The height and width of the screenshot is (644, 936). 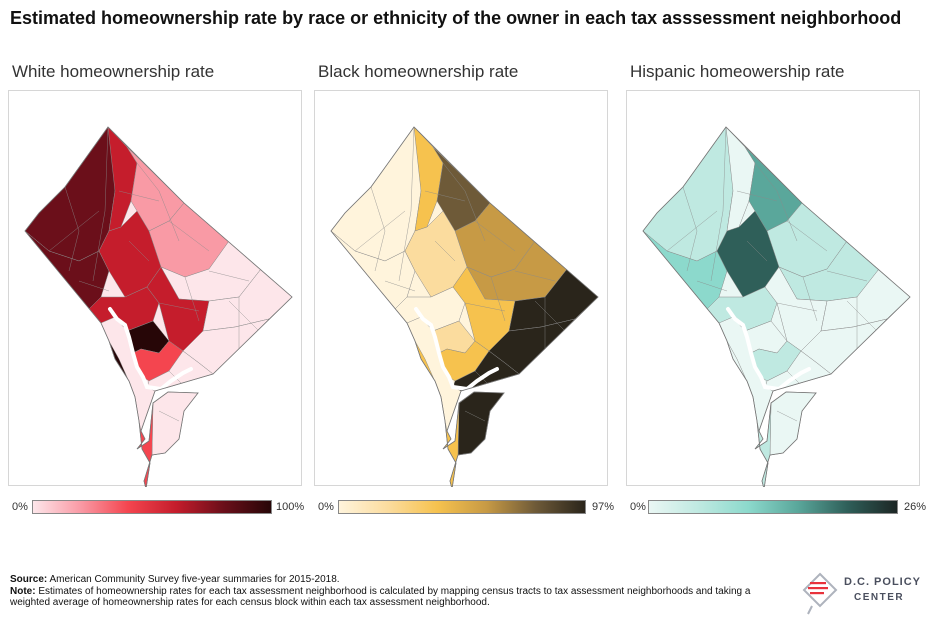 What do you see at coordinates (113, 71) in the screenshot?
I see `panel-title-white: White homeownership rate` at bounding box center [113, 71].